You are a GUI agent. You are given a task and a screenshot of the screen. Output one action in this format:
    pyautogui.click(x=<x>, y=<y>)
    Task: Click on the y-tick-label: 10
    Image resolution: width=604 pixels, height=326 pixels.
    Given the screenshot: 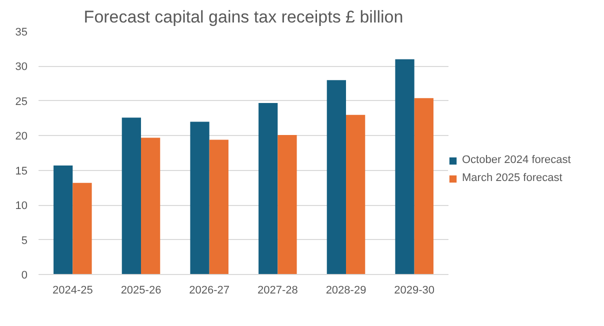 What is the action you would take?
    pyautogui.click(x=21, y=206)
    